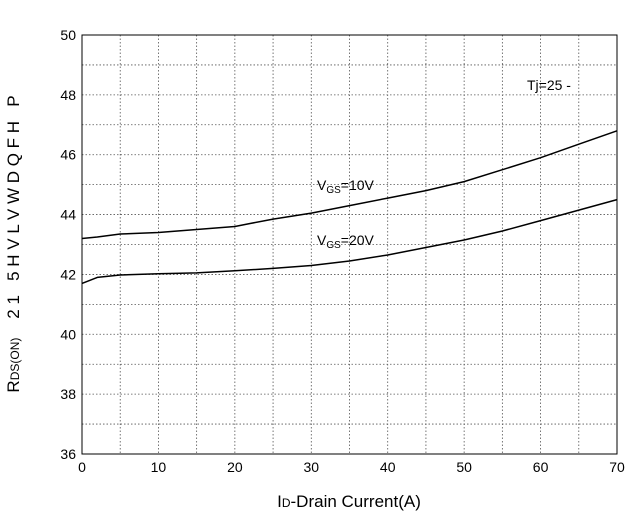  What do you see at coordinates (68, 95) in the screenshot?
I see `y-tick-label: 48` at bounding box center [68, 95].